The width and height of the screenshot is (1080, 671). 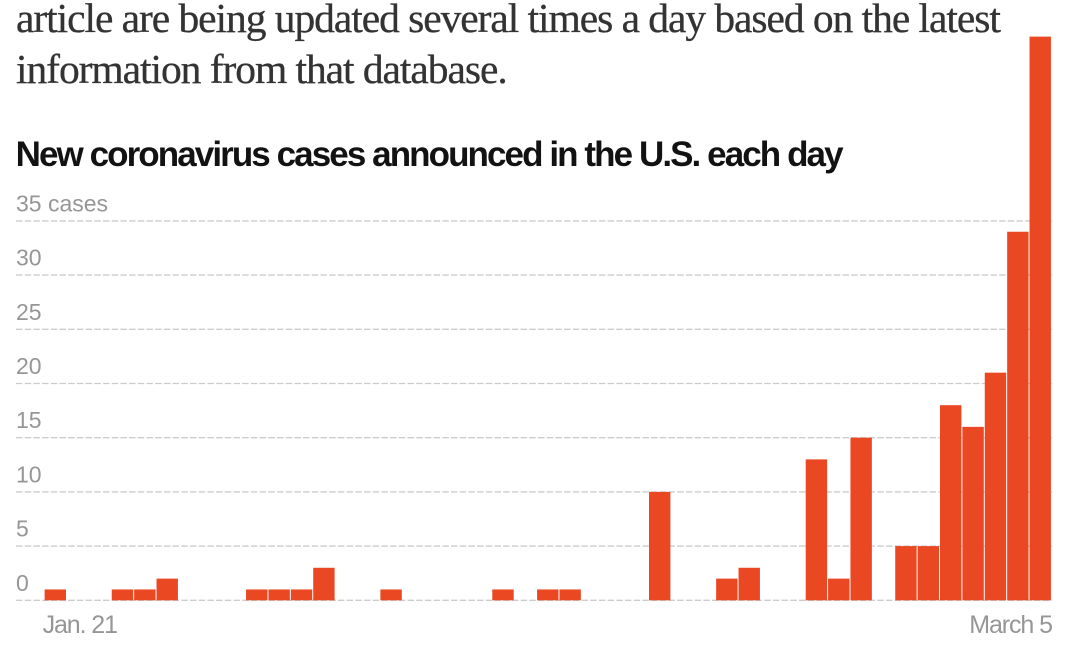 What do you see at coordinates (80, 625) in the screenshot?
I see `svg-text: Jan. 21` at bounding box center [80, 625].